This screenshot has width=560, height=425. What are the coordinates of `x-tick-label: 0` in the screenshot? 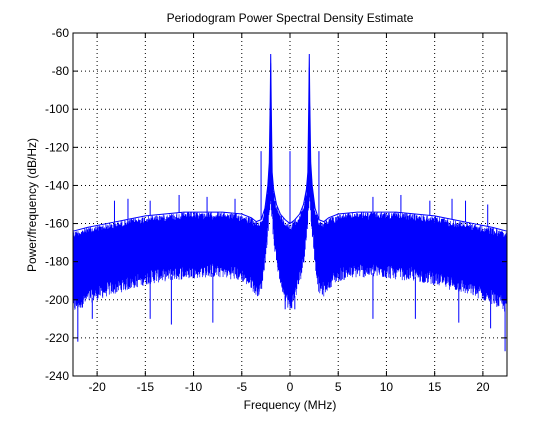 It's located at (290, 387).